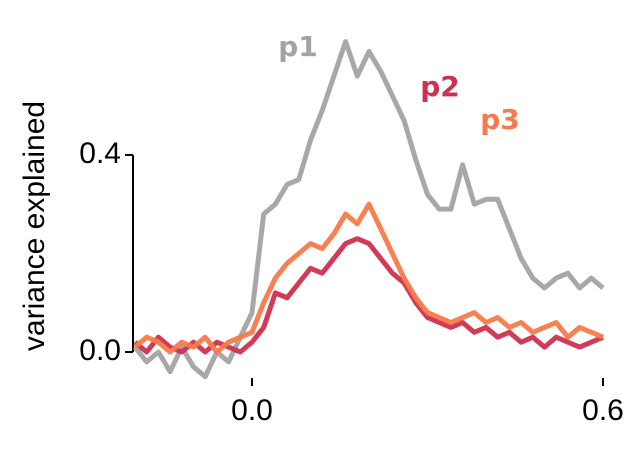  I want to click on y-axis-label: variance explained, so click(34, 226).